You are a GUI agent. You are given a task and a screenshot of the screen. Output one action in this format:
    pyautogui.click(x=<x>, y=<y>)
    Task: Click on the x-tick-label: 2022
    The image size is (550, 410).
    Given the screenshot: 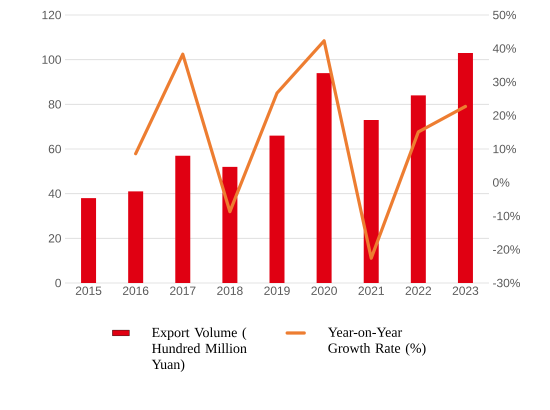 What is the action you would take?
    pyautogui.click(x=419, y=290)
    